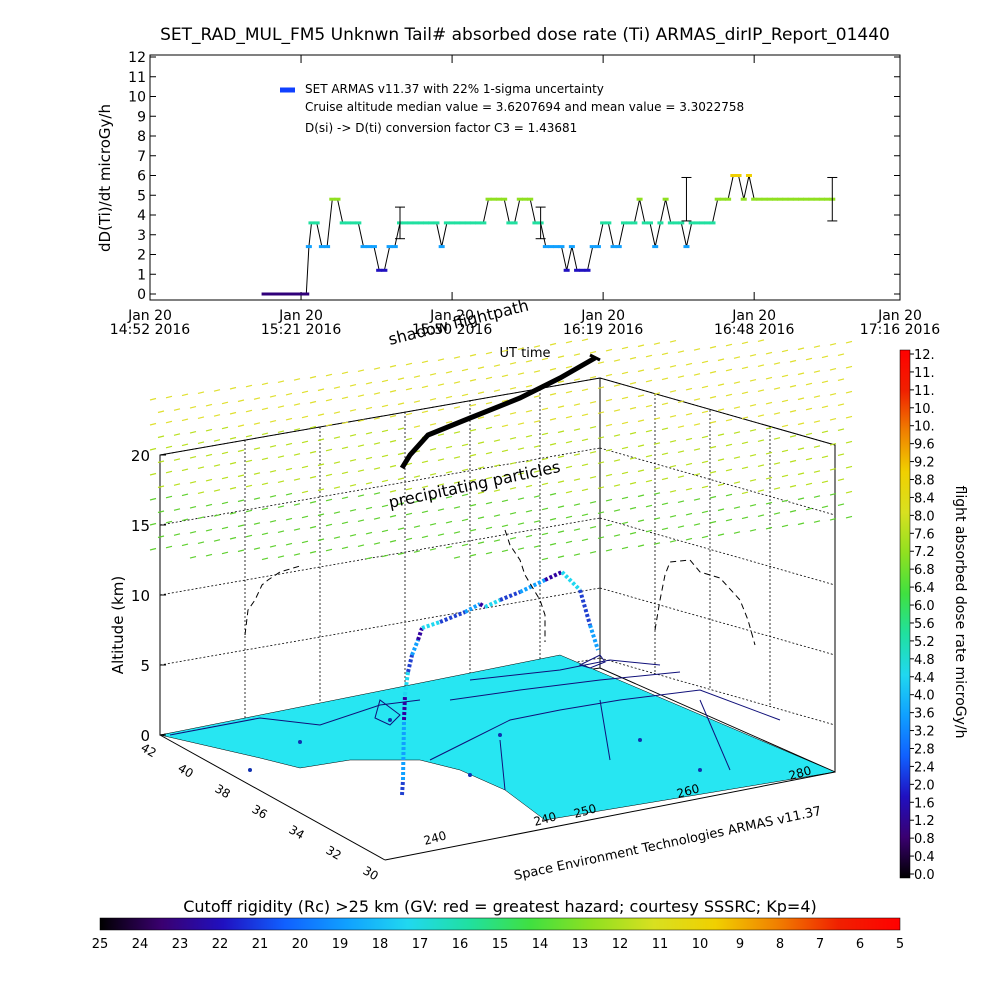 The height and width of the screenshot is (1004, 1000). I want to click on rigidity-colorbar-tick-label: 25, so click(100, 944).